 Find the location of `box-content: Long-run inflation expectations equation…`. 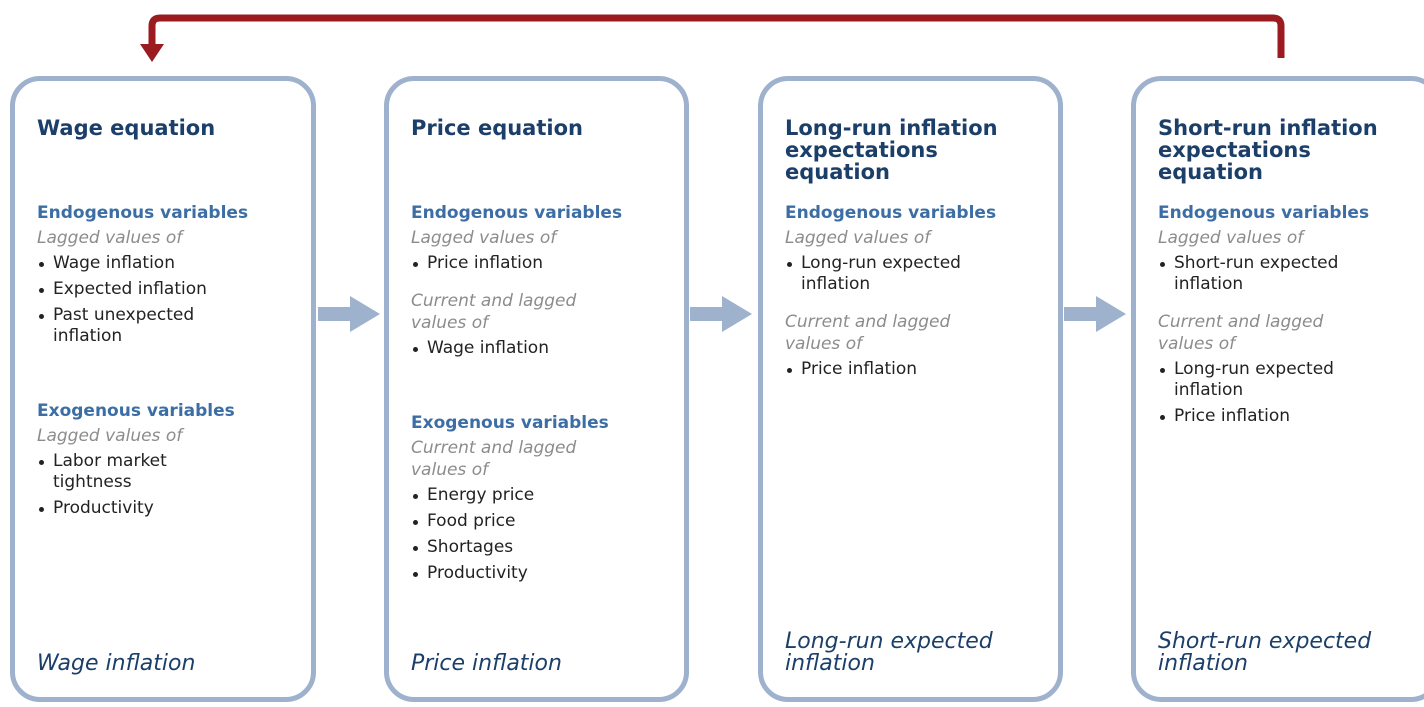

box-content: Long-run inflation expectations equation… is located at coordinates (910, 251).